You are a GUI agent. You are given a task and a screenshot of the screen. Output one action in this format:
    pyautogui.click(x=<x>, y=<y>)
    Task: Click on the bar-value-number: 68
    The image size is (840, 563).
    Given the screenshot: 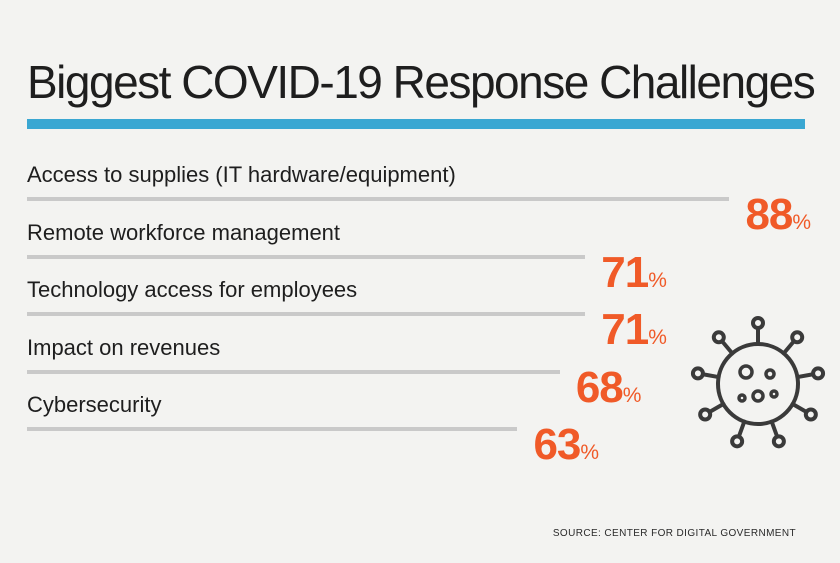 What is the action you would take?
    pyautogui.click(x=599, y=387)
    